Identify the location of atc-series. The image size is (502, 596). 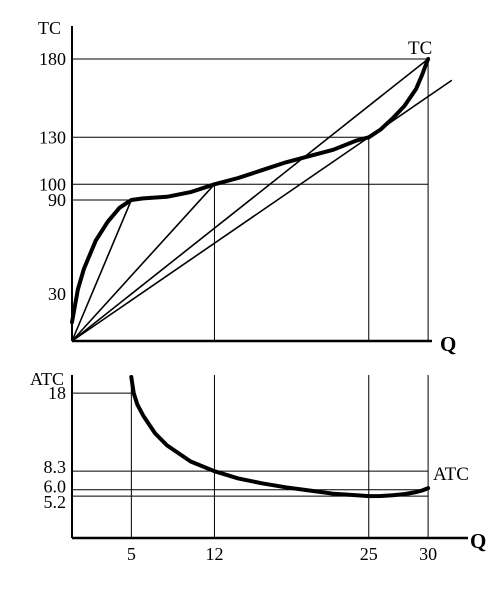
(280, 437).